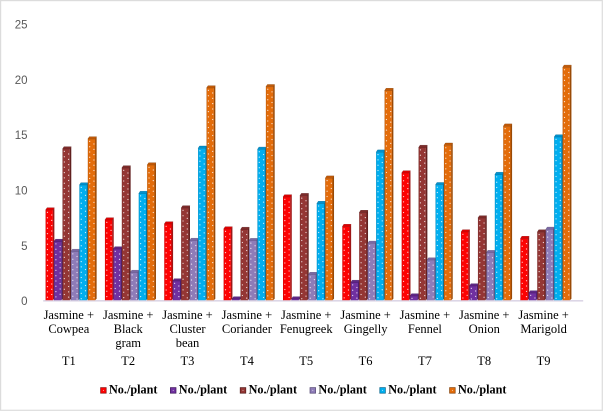 This screenshot has width=603, height=416. I want to click on svg-text: T4, so click(247, 361).